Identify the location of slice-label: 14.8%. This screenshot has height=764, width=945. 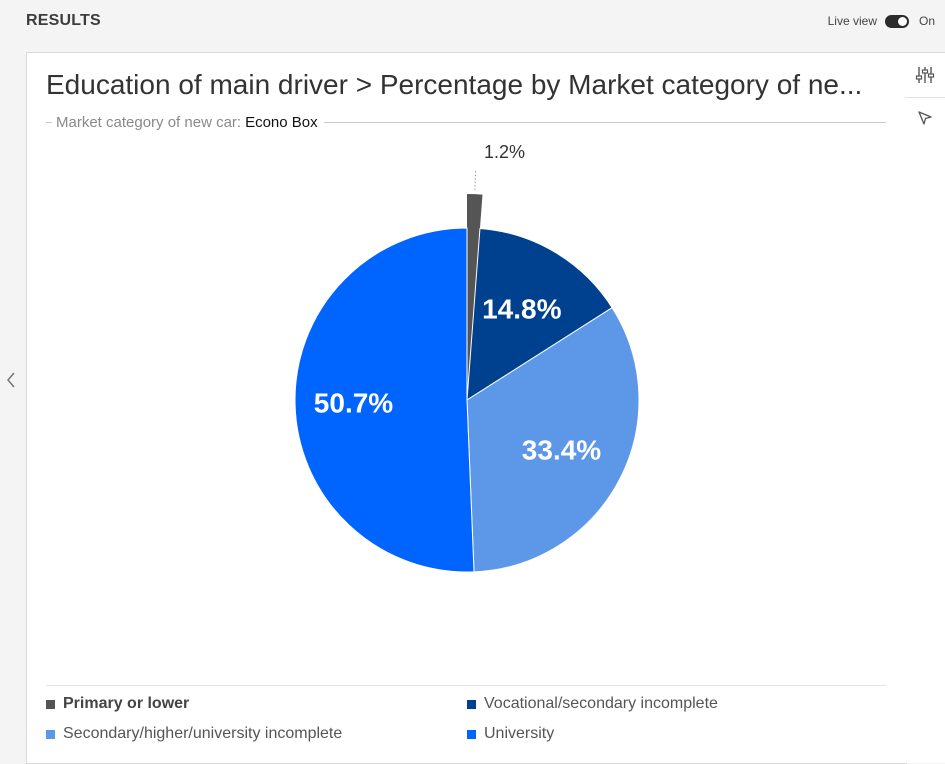
(521, 309).